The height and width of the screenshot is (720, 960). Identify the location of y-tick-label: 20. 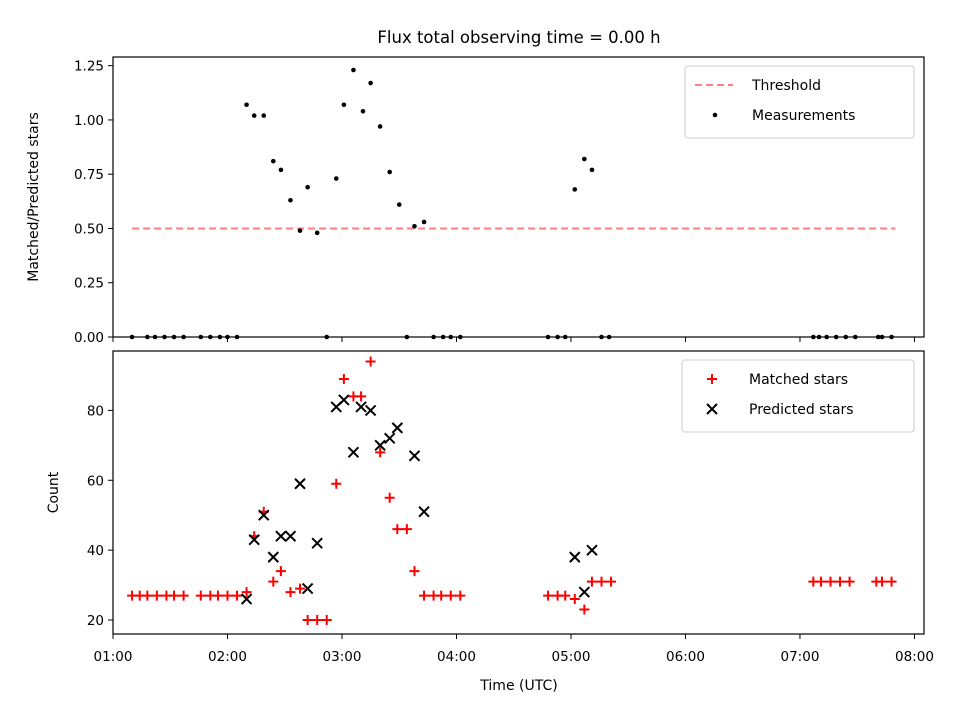
(95, 621).